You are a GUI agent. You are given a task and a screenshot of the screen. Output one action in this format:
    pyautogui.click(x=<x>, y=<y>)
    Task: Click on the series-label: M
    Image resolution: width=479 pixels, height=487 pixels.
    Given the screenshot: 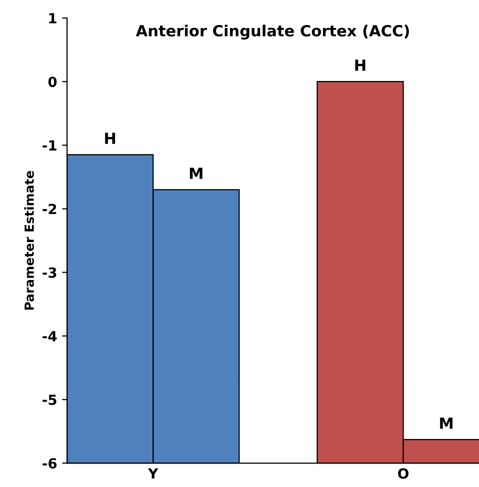 What is the action you would take?
    pyautogui.click(x=196, y=173)
    